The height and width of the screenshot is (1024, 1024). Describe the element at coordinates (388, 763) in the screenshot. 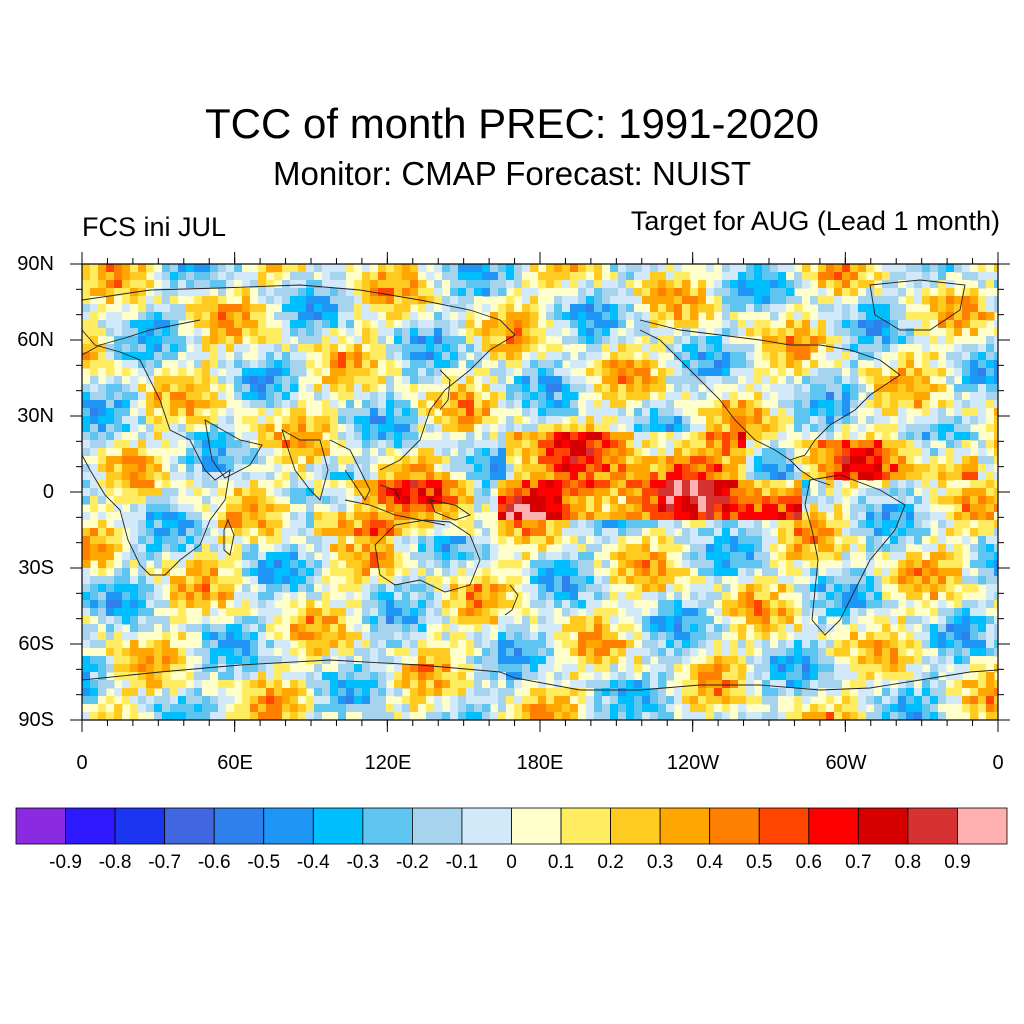

I see `lon-label: 120E` at that location.